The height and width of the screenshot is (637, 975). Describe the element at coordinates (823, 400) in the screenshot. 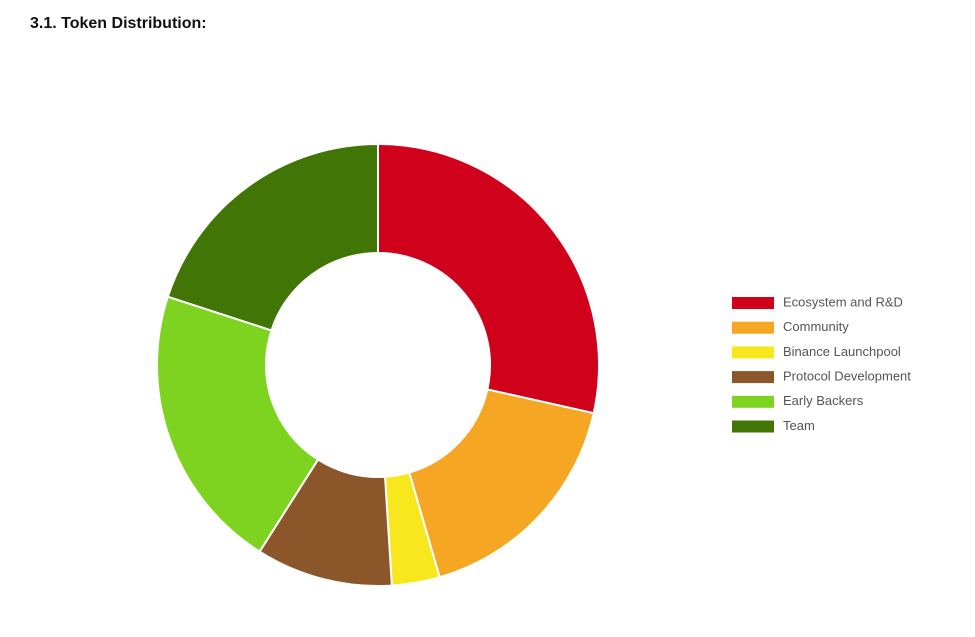

I see `legend-label: Early Backers` at that location.